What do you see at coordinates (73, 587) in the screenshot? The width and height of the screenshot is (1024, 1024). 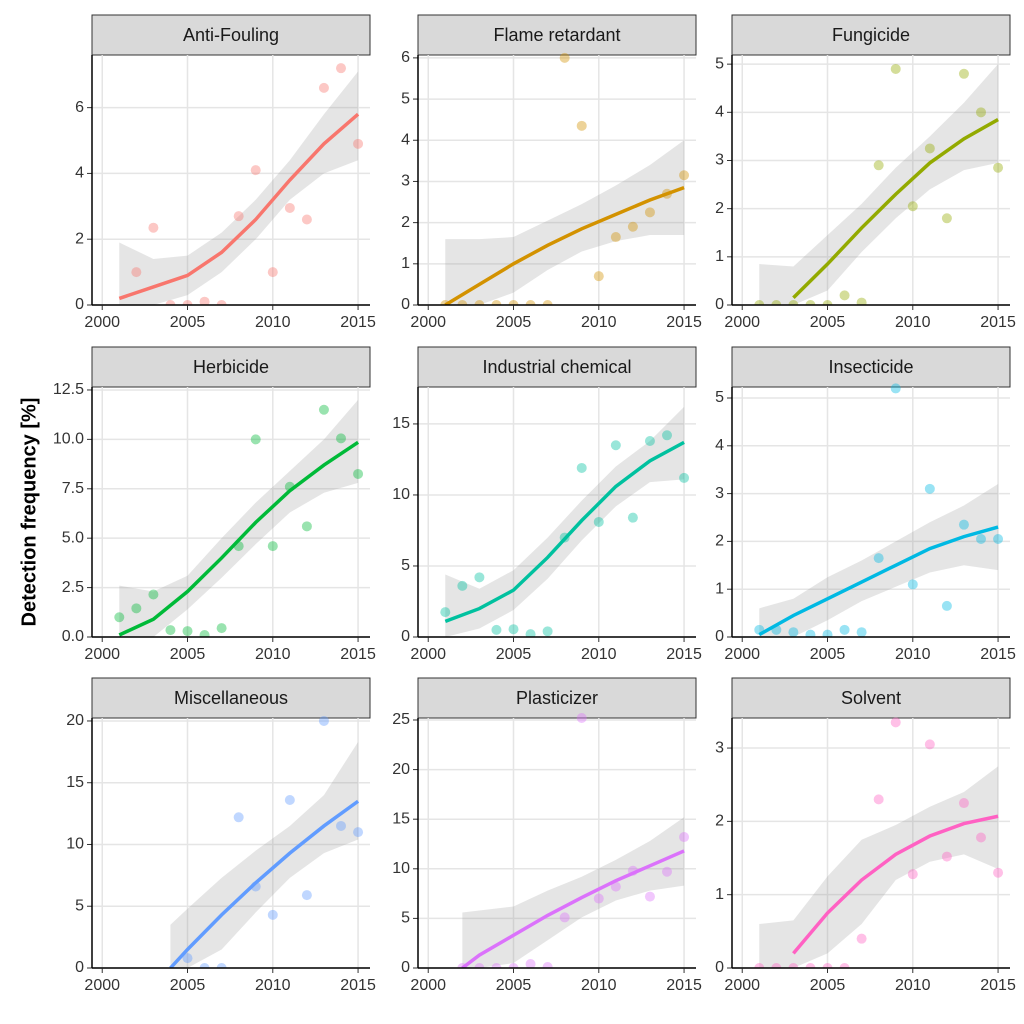 I see `y-tick-label: 2.5` at bounding box center [73, 587].